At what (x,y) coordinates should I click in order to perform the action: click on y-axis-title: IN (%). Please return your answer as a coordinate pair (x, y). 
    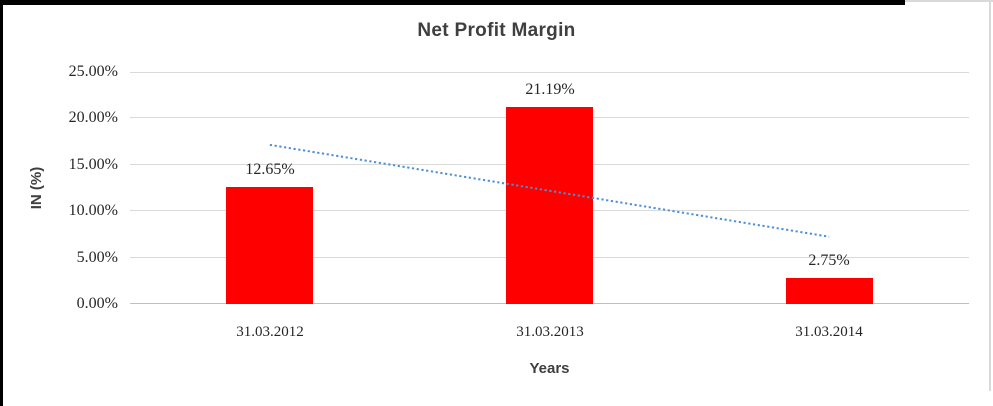
    Looking at the image, I should click on (36, 188).